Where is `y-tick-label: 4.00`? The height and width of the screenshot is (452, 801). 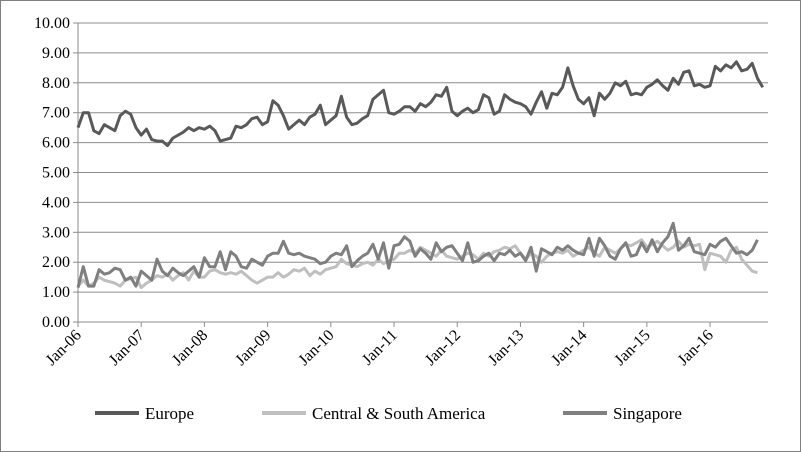
y-tick-label: 4.00 is located at coordinates (56, 202).